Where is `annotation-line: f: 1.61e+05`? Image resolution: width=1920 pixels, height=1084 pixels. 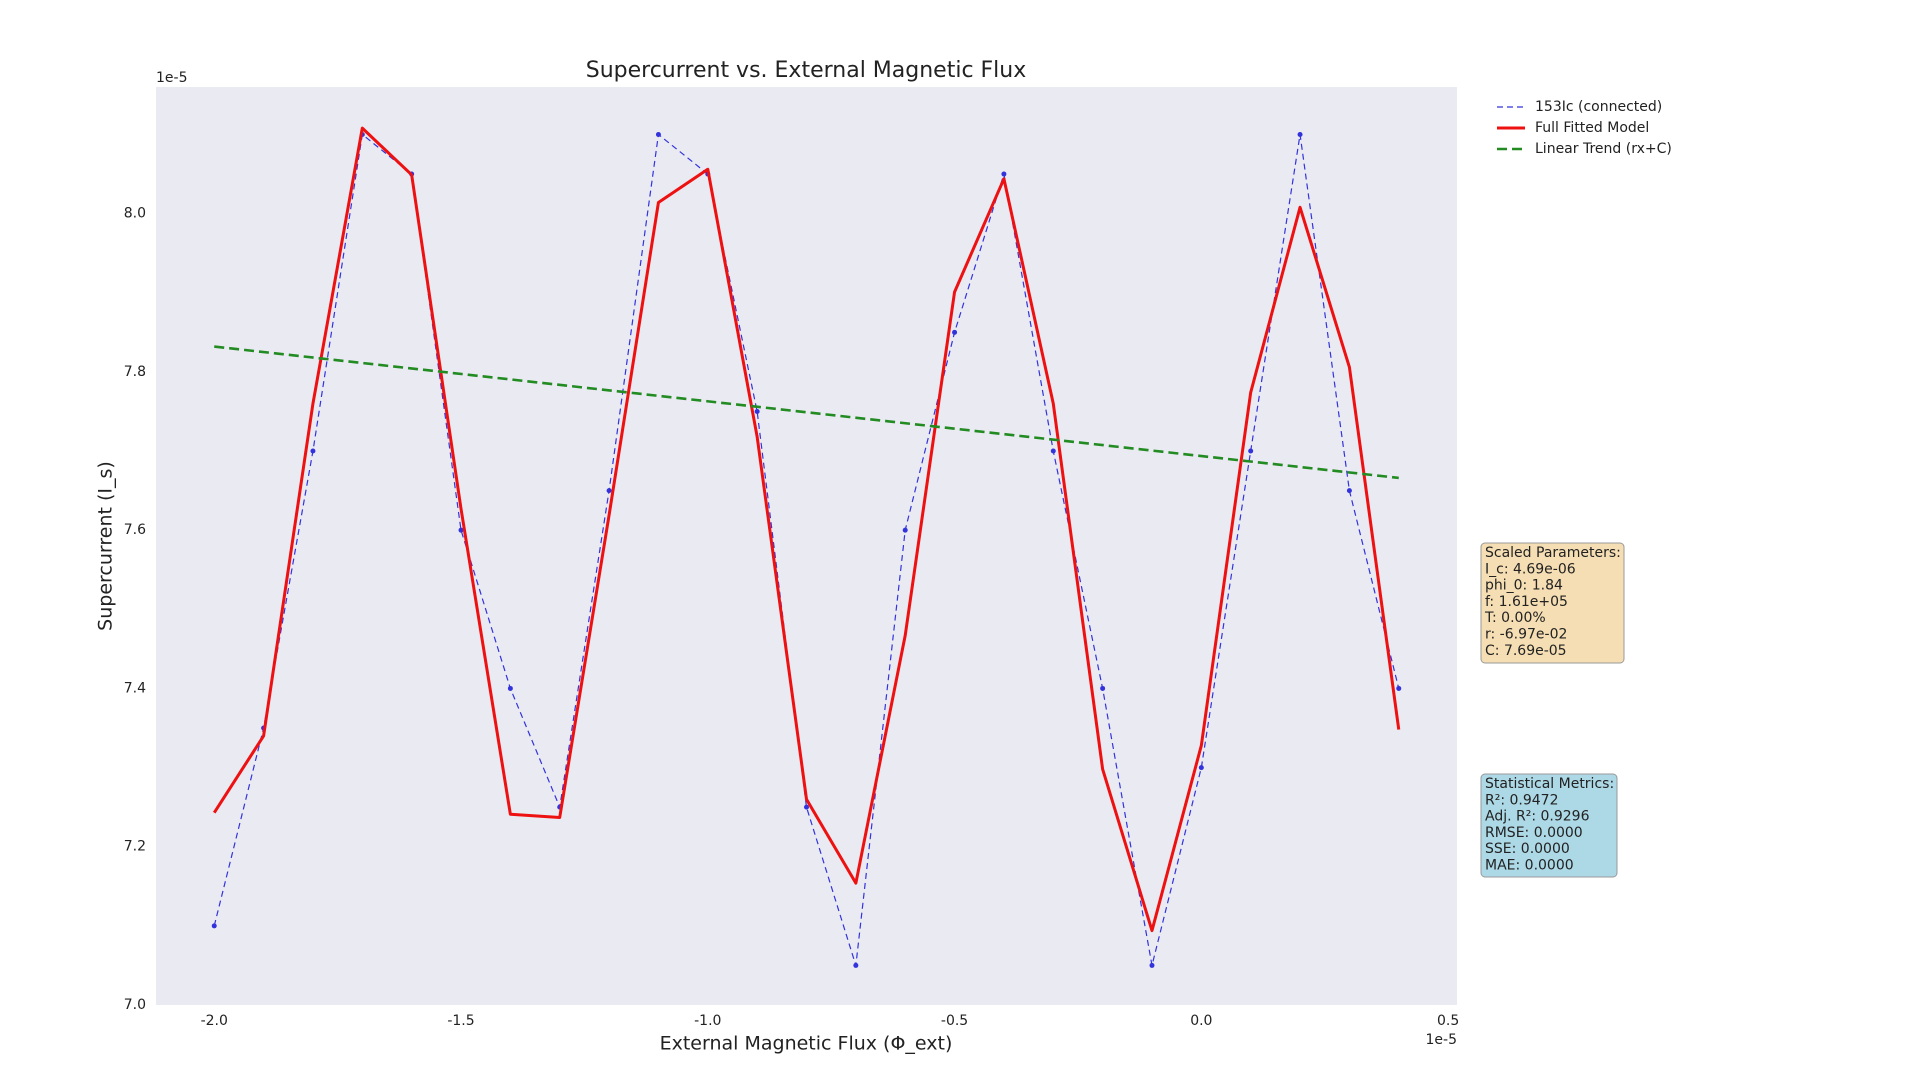
annotation-line: f: 1.61e+05 is located at coordinates (1526, 602).